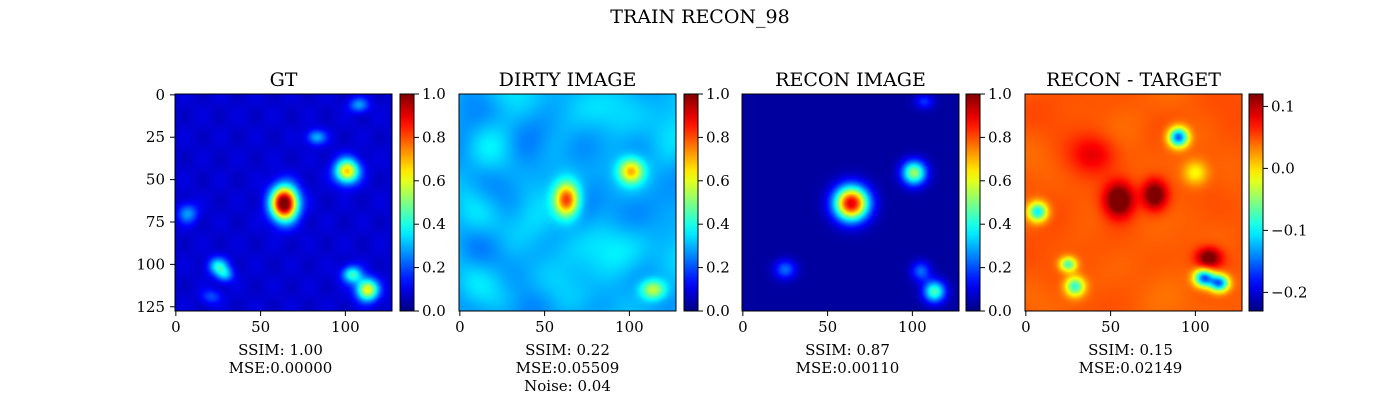 The height and width of the screenshot is (400, 1400). Describe the element at coordinates (1283, 106) in the screenshot. I see `colorbar-tick-label: 0.1` at that location.